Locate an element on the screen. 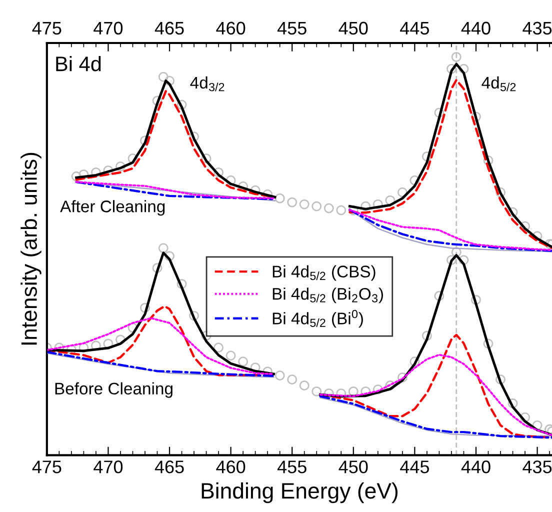 The width and height of the screenshot is (552, 512). x-tick-label: 445 is located at coordinates (415, 467).